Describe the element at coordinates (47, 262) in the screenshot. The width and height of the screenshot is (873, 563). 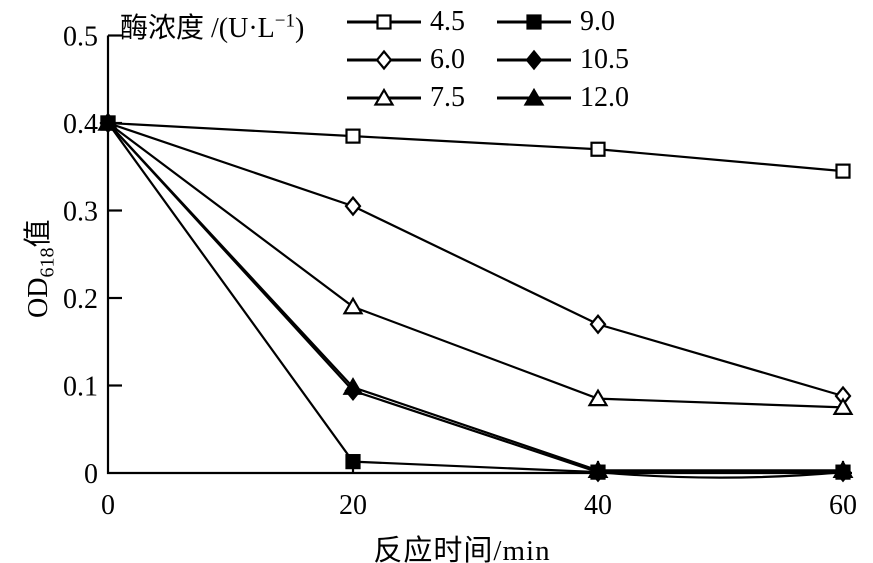
I see `y-axis-label-subscript: 618` at that location.